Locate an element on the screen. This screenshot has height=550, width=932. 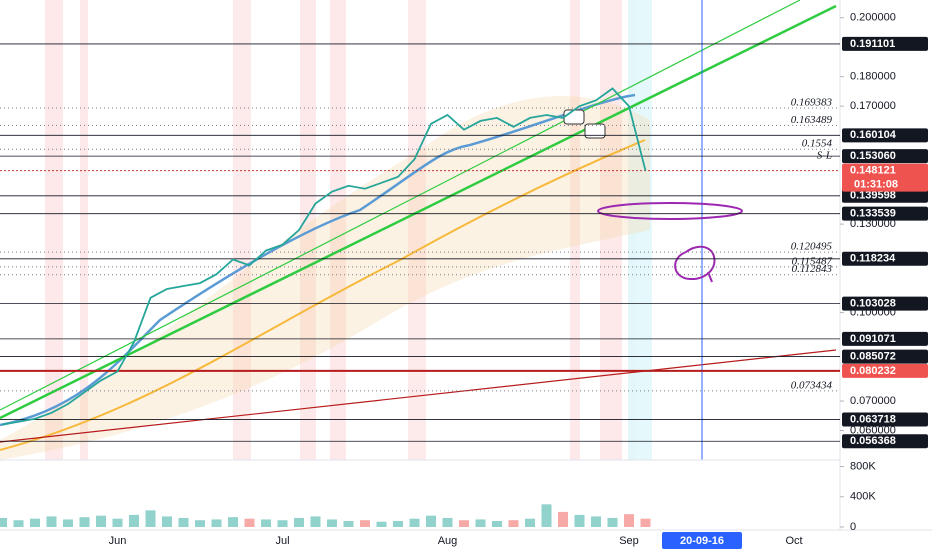
volume-tick-label: 800K is located at coordinates (863, 466).